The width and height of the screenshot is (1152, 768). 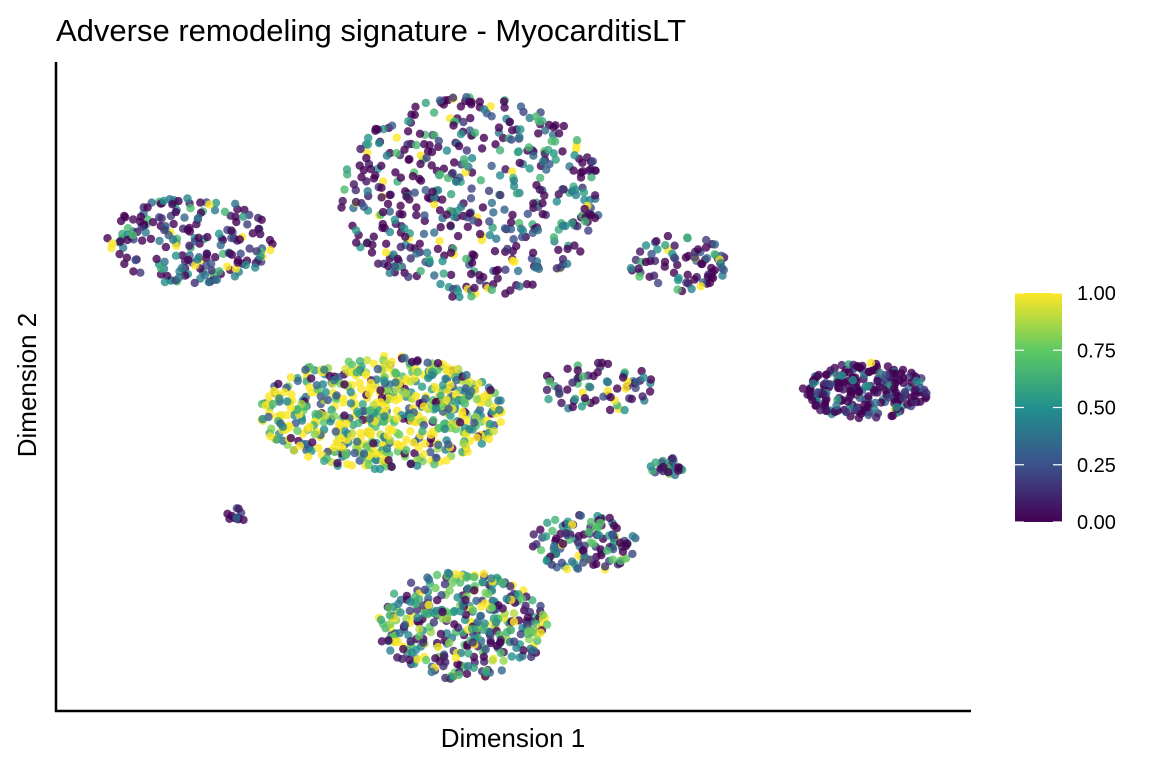 What do you see at coordinates (677, 263) in the screenshot?
I see `cluster-top-right-tail` at bounding box center [677, 263].